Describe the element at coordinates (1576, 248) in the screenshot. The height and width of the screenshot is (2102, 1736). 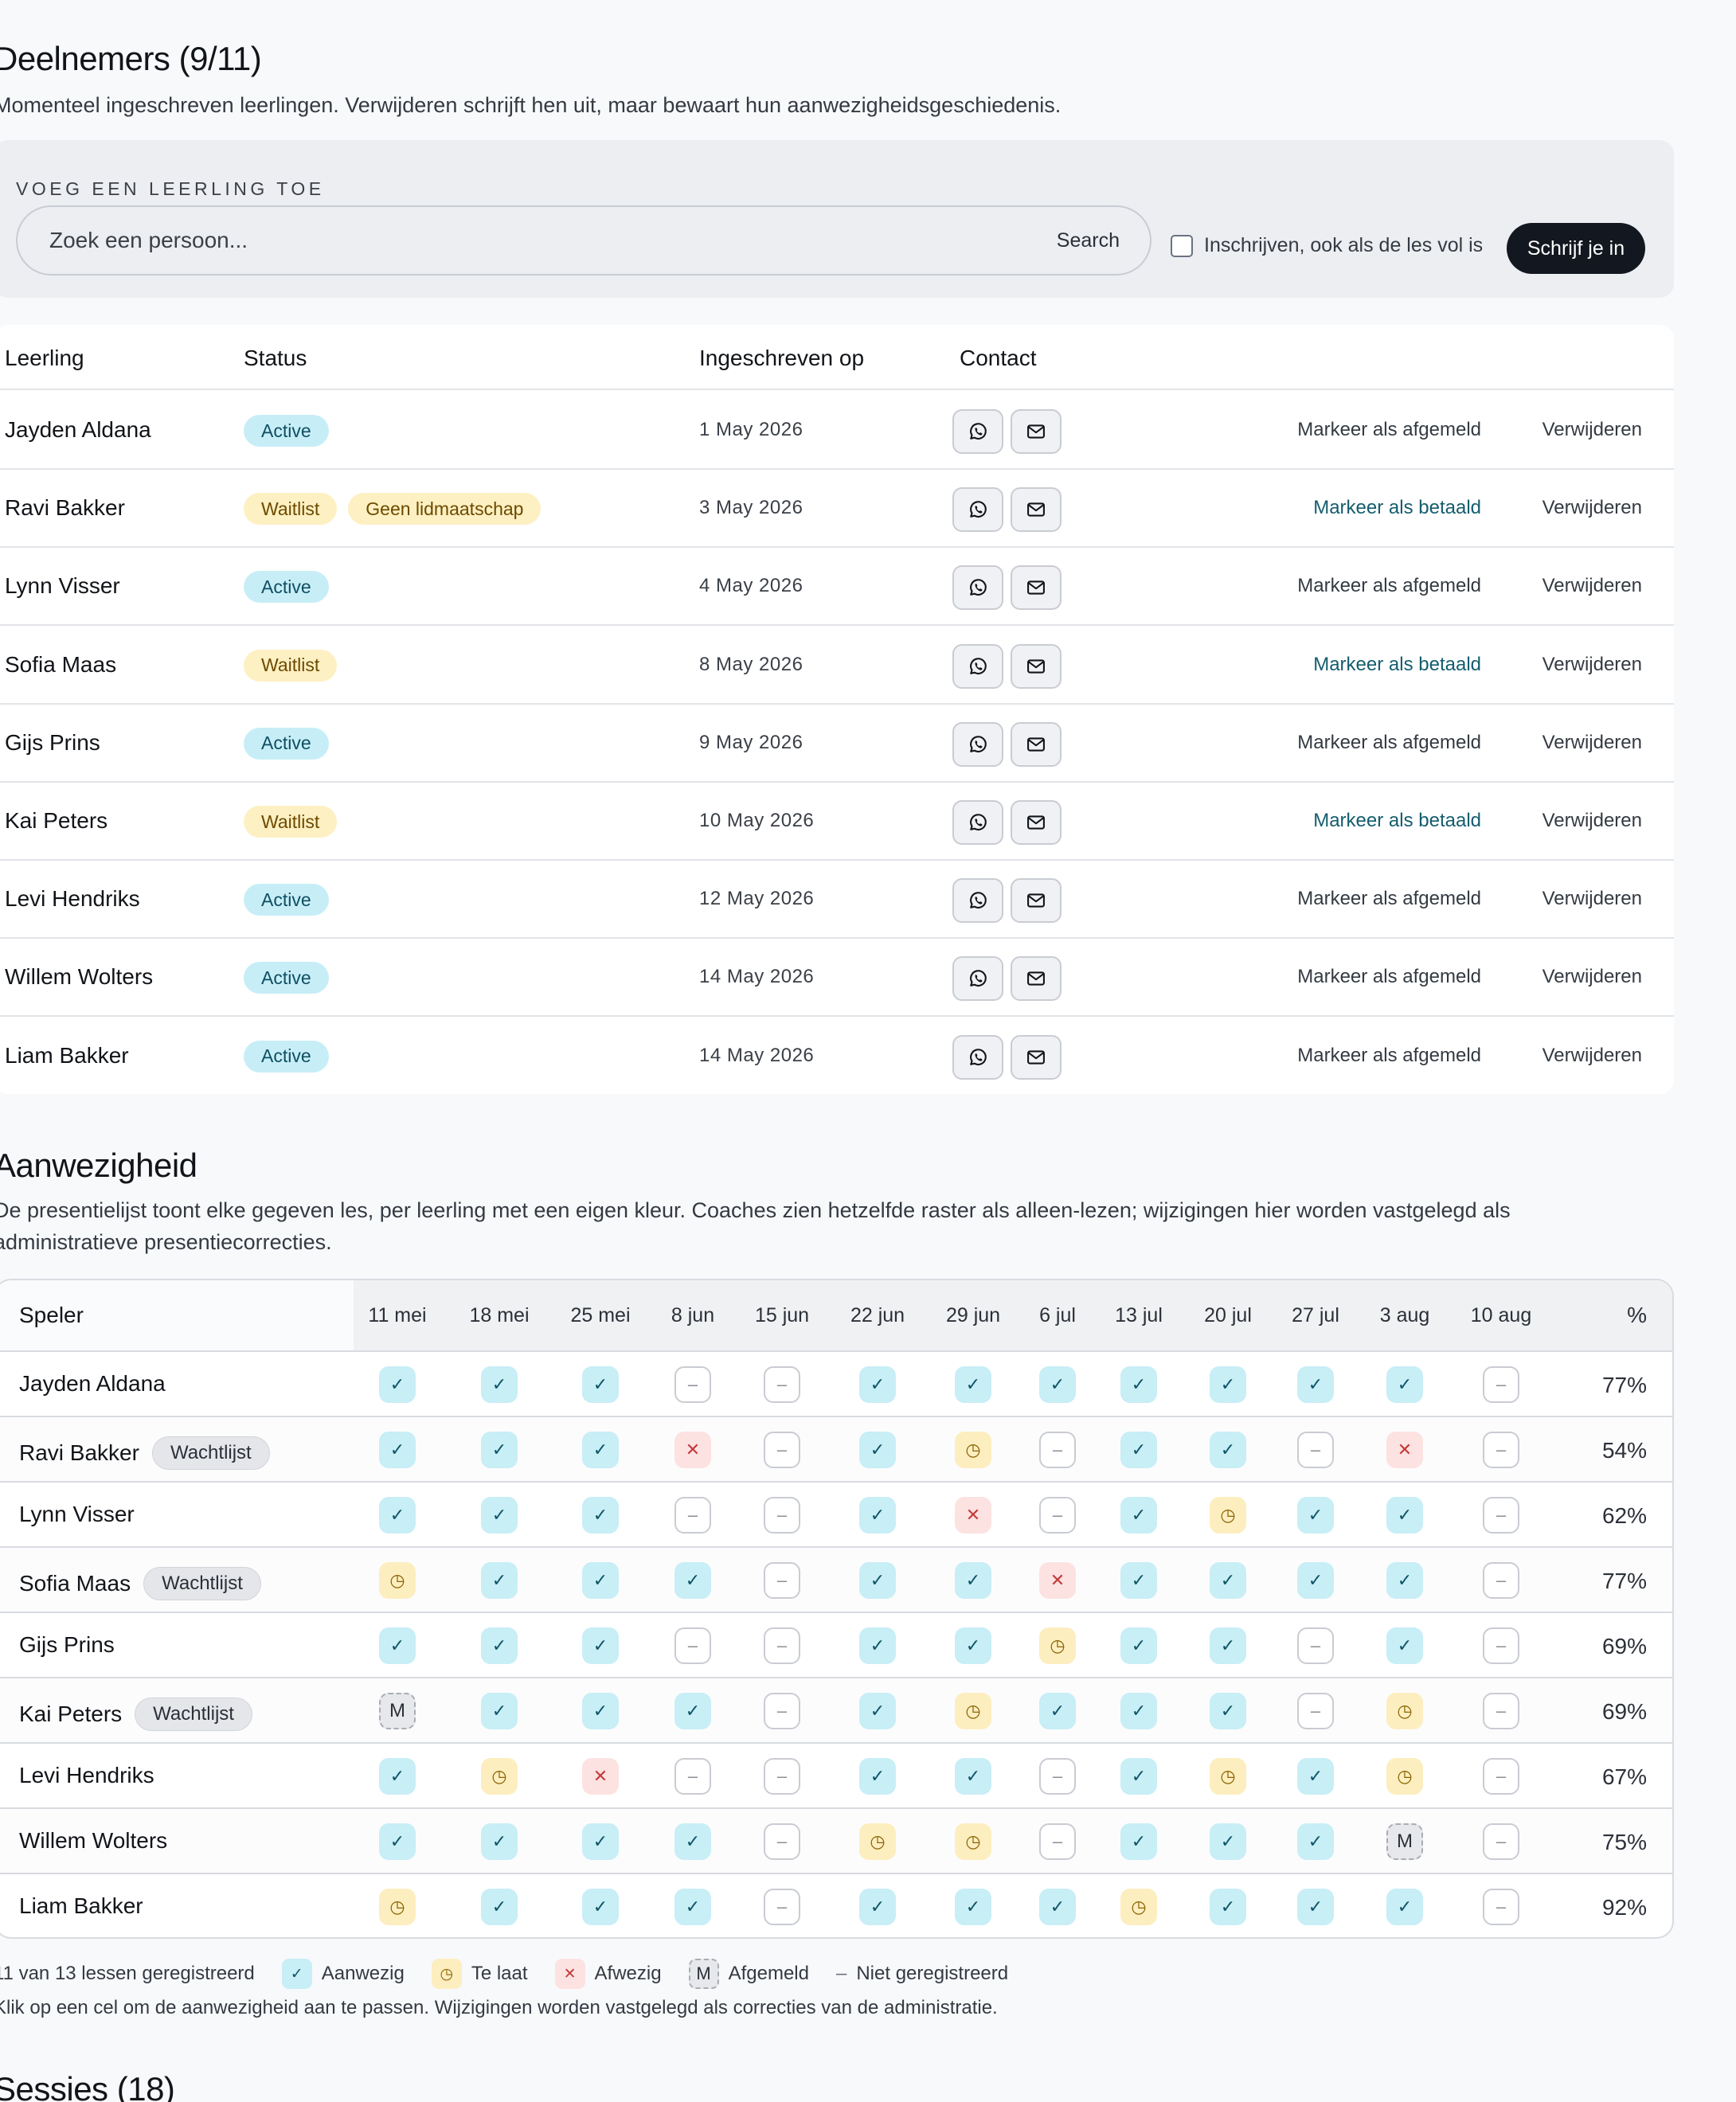
I see `enroll-button: Schrijf je in` at that location.